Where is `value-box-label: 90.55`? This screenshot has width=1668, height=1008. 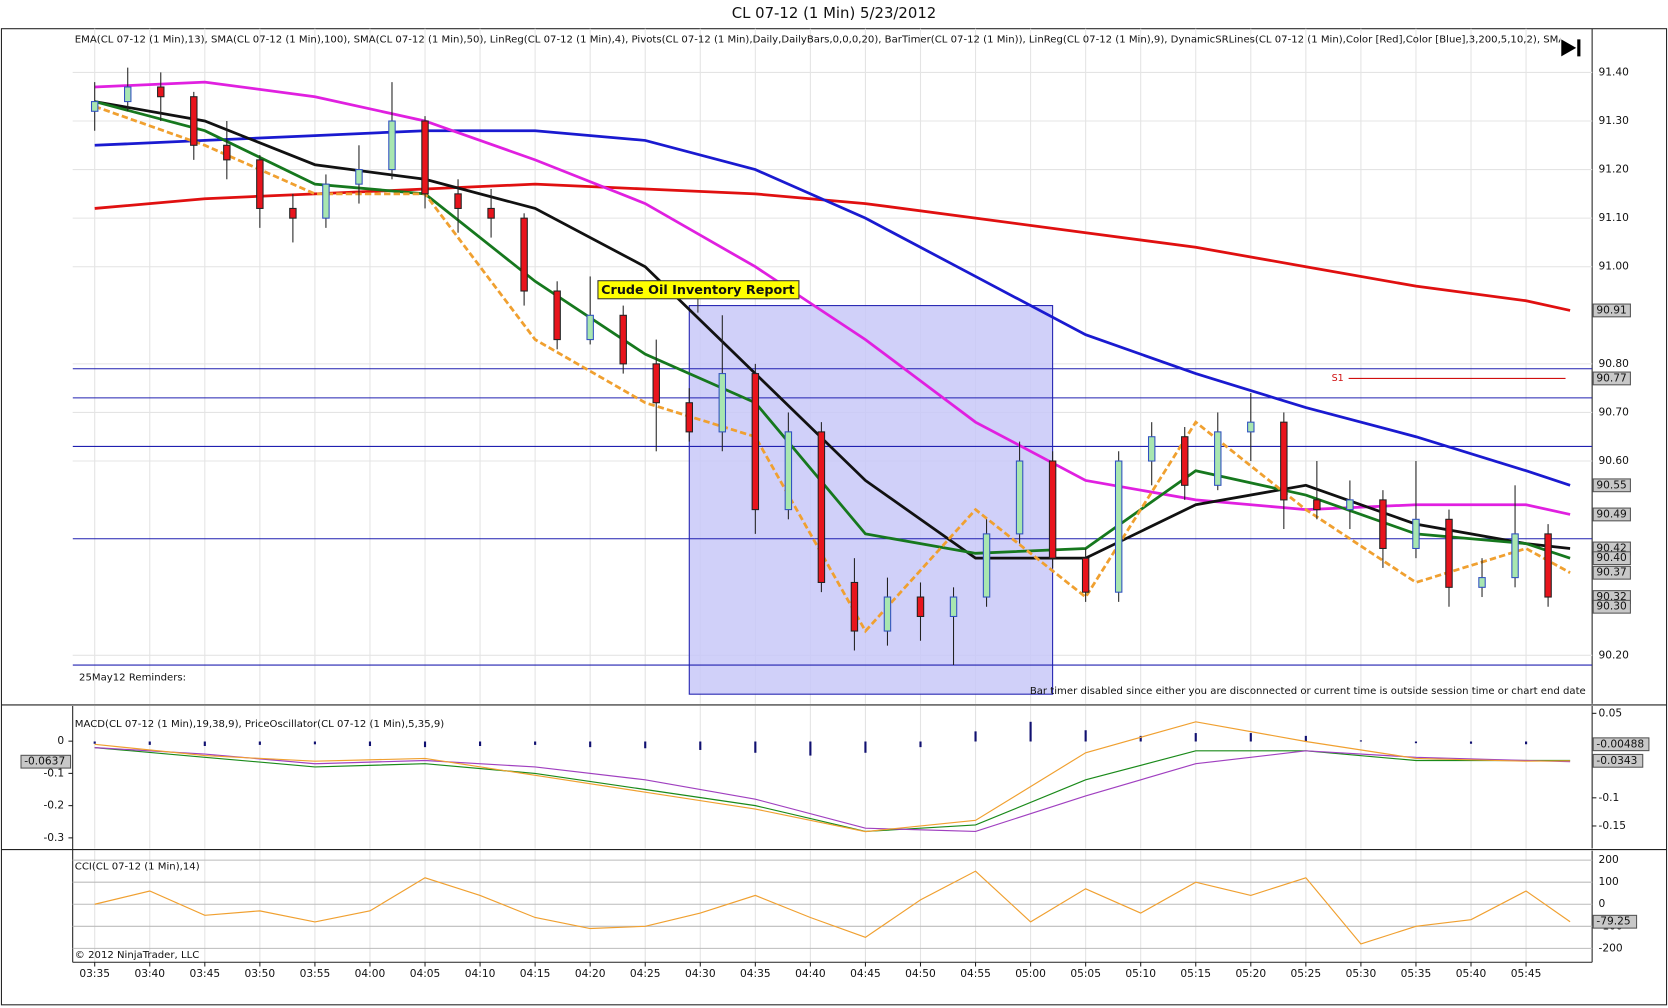
value-box-label: 90.55 is located at coordinates (1611, 484).